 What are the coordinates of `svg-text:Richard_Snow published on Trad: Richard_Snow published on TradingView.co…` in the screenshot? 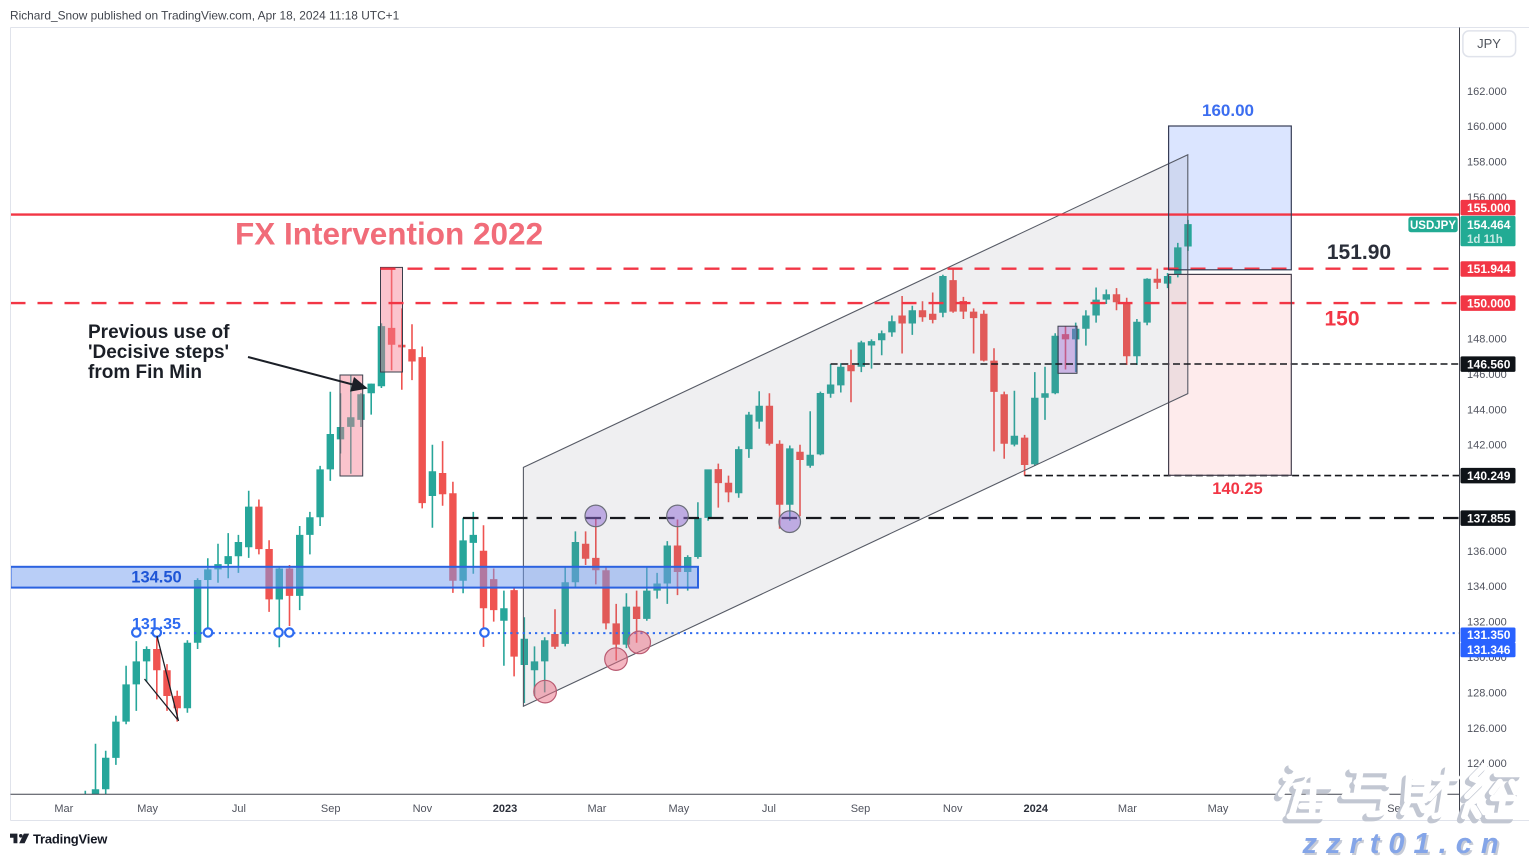 It's located at (205, 16).